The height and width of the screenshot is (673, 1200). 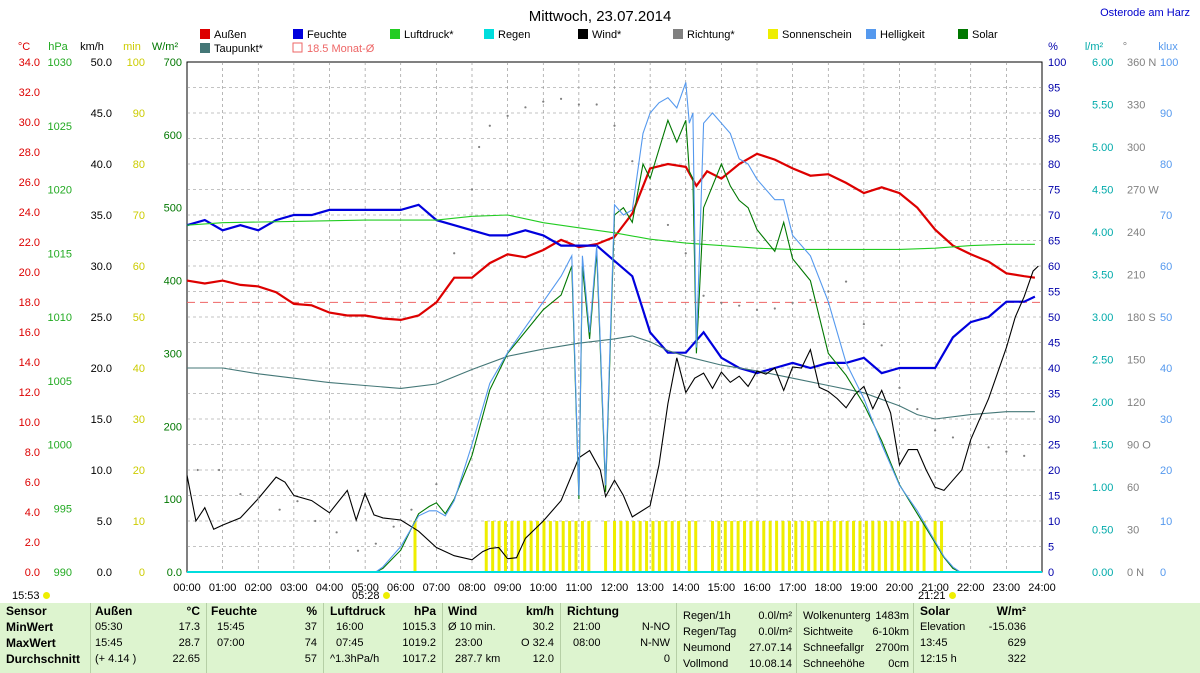 I want to click on axis-tick-lux: 90, so click(x=1166, y=114).